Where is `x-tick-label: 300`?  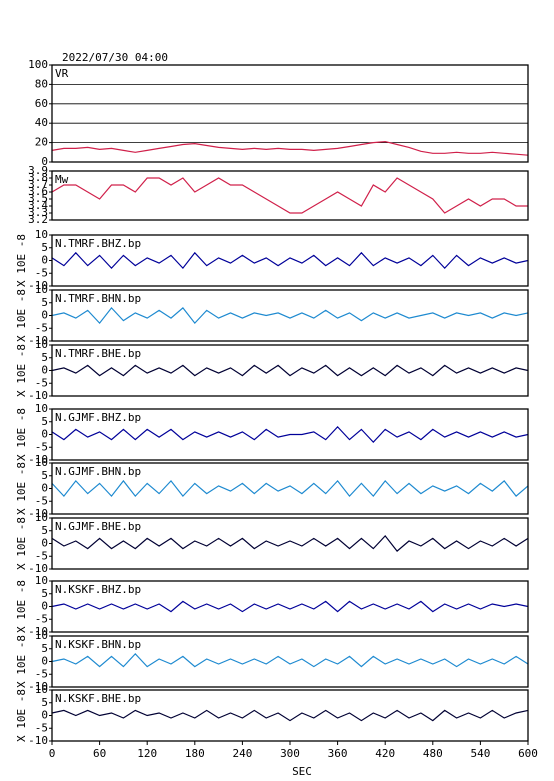
x-tick-label: 300 is located at coordinates (290, 753).